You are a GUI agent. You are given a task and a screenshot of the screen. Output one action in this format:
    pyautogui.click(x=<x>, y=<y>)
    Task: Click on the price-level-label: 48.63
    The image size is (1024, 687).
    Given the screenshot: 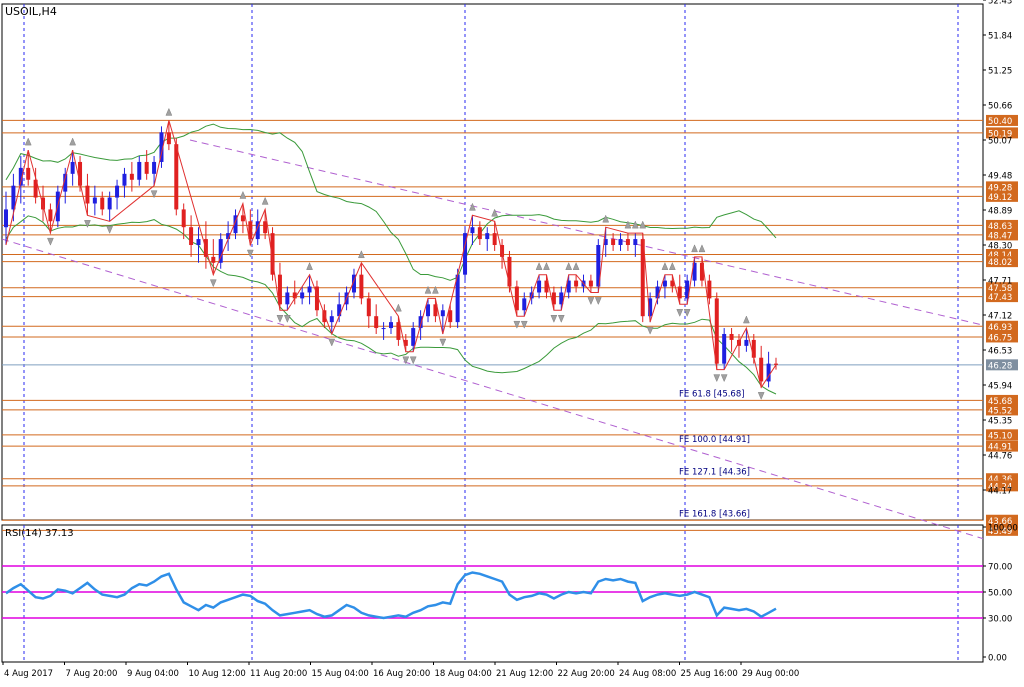 What is the action you would take?
    pyautogui.click(x=1000, y=227)
    